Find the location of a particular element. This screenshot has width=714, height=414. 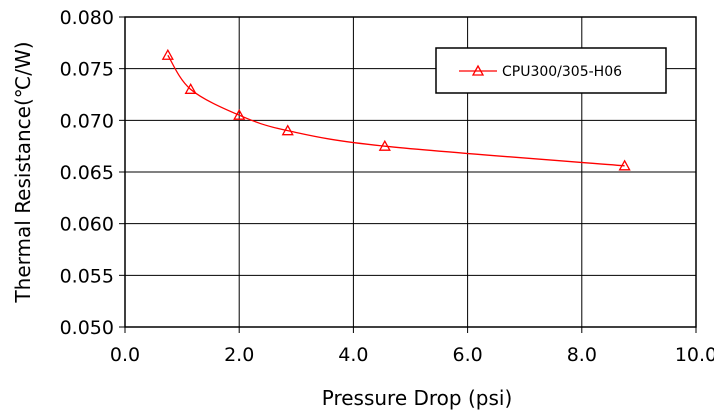

x-tick-label: 0.0 is located at coordinates (125, 355).